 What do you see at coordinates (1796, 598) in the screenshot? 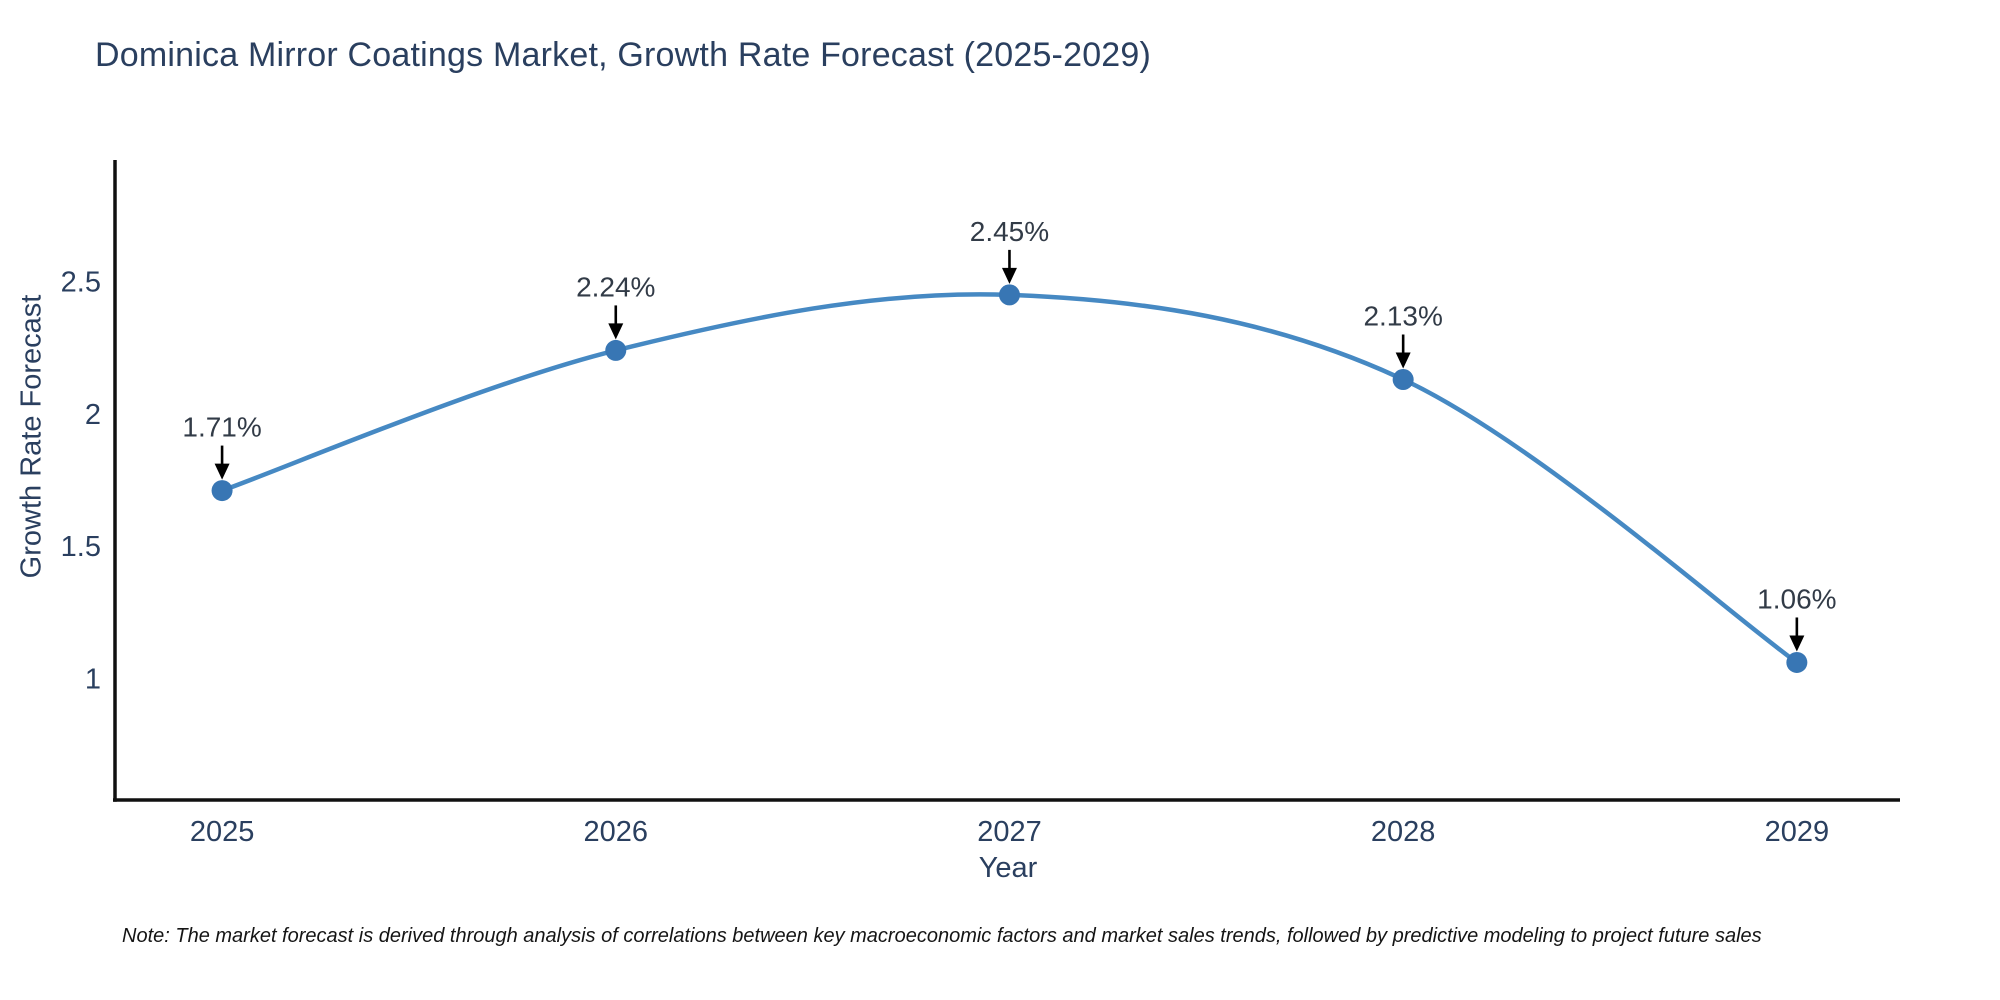
I see `point-label: 1.06%` at bounding box center [1796, 598].